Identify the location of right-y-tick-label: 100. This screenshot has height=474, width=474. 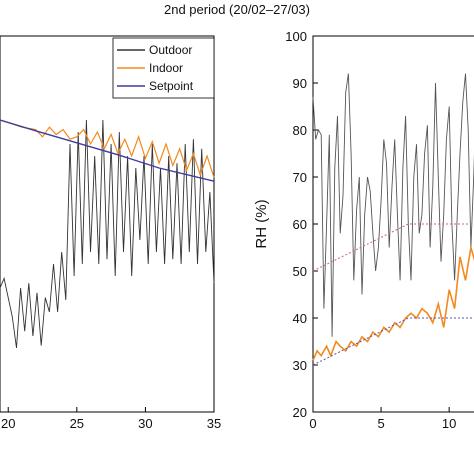
(296, 36).